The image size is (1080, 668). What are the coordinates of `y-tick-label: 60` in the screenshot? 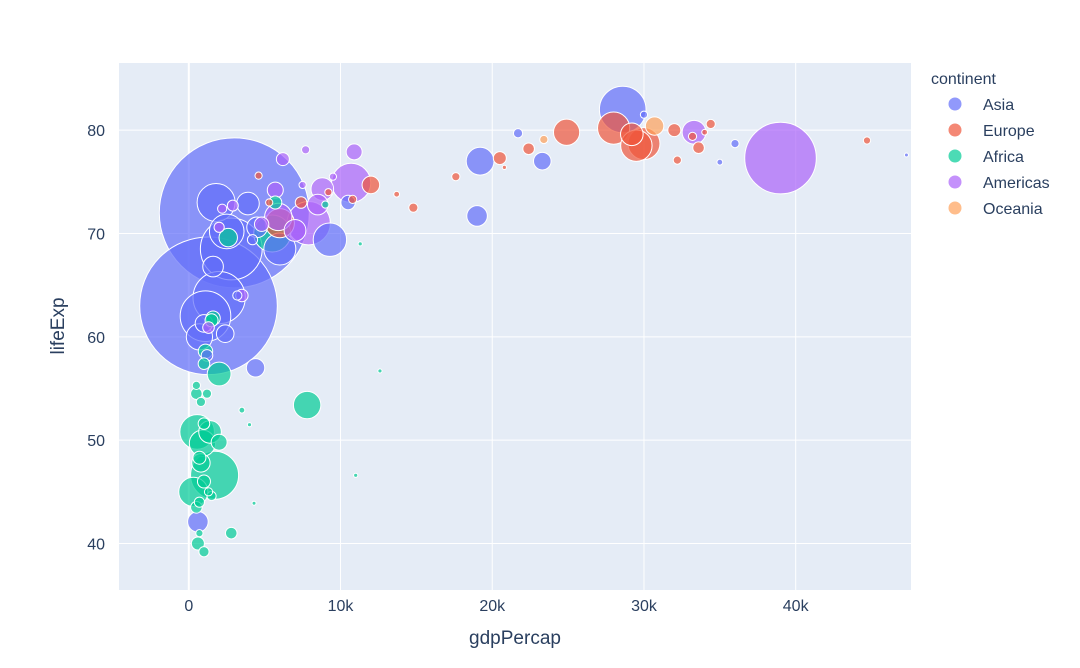 It's located at (96, 338).